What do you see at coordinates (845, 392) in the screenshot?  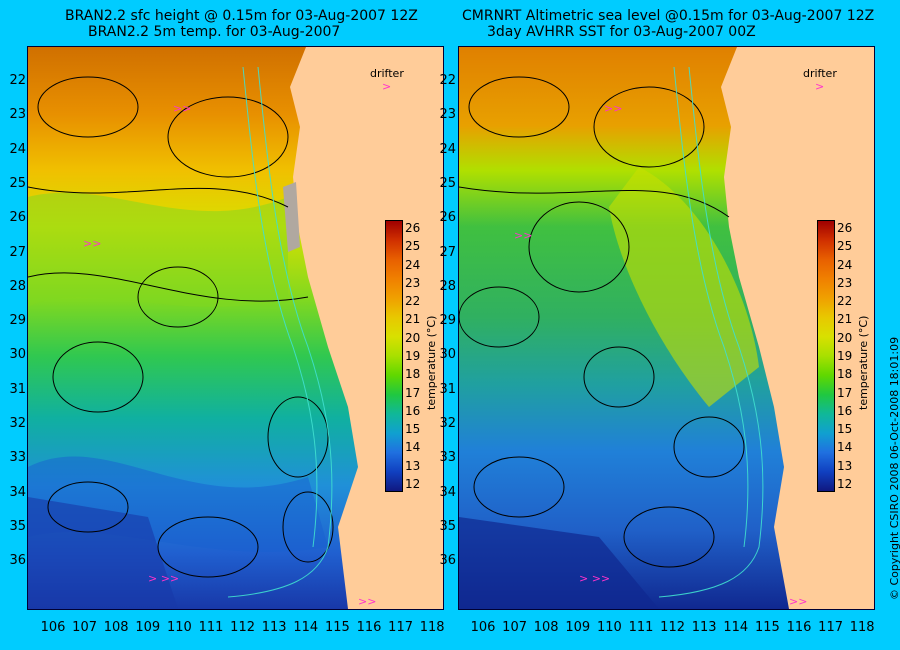 I see `colorbar-tick-label: 17` at bounding box center [845, 392].